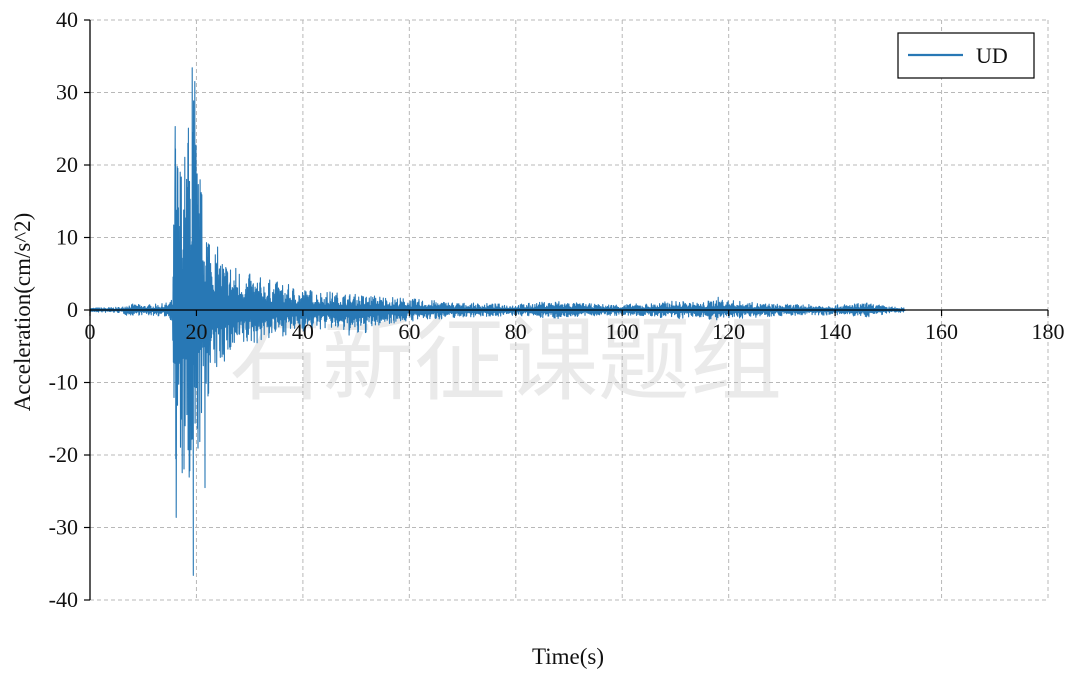 The image size is (1080, 680). What do you see at coordinates (67, 237) in the screenshot?
I see `y-tick-label-10: 10` at bounding box center [67, 237].